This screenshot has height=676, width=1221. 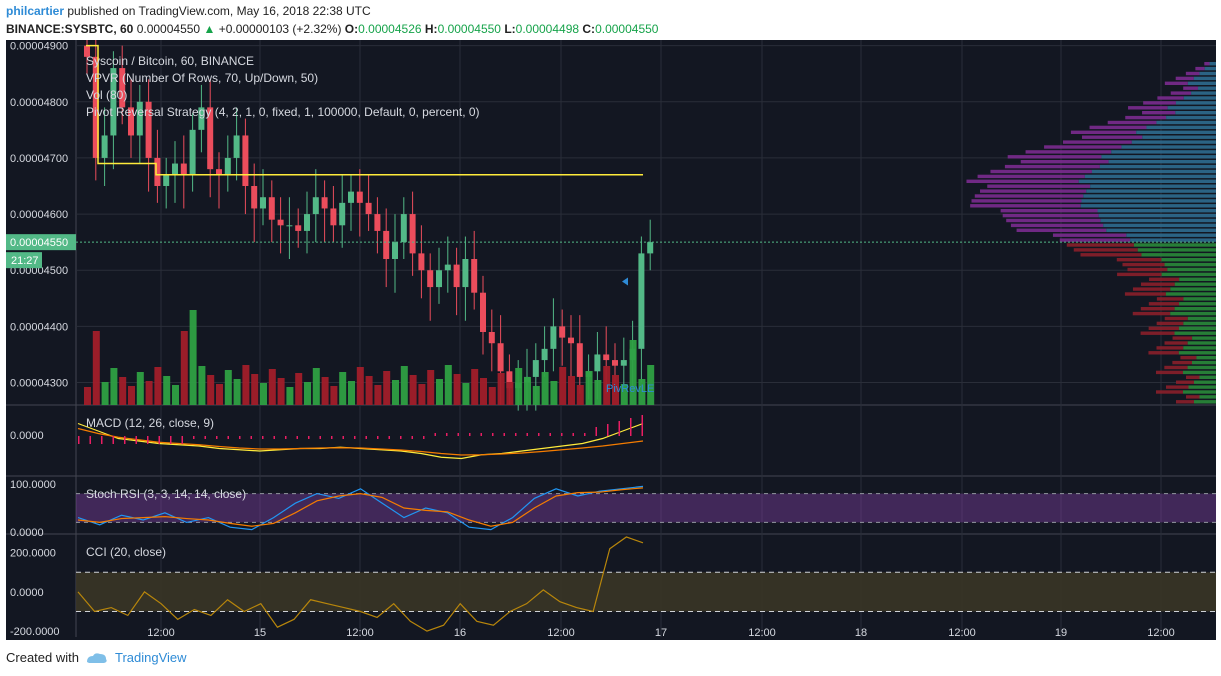 I want to click on change-arrow-icon: ▲, so click(x=209, y=29).